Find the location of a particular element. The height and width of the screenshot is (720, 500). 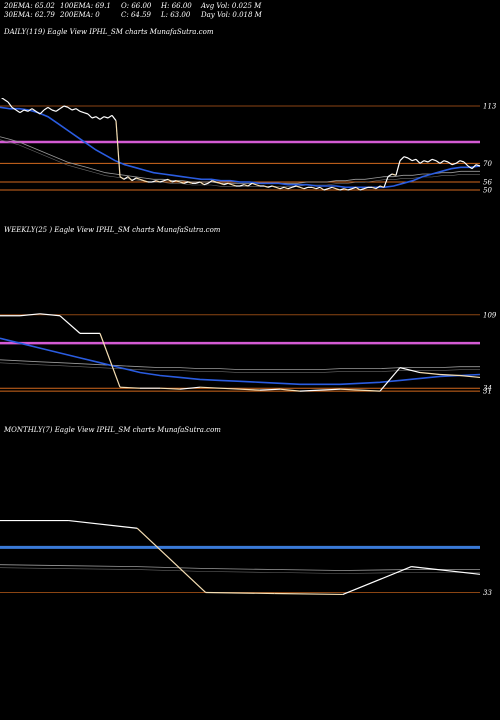

daily-ema-grey-line is located at coordinates (240, 160).